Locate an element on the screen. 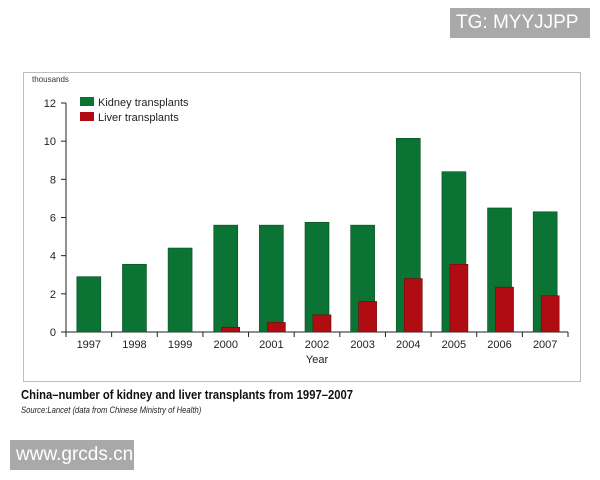  y-tick-label: 4 is located at coordinates (53, 257).